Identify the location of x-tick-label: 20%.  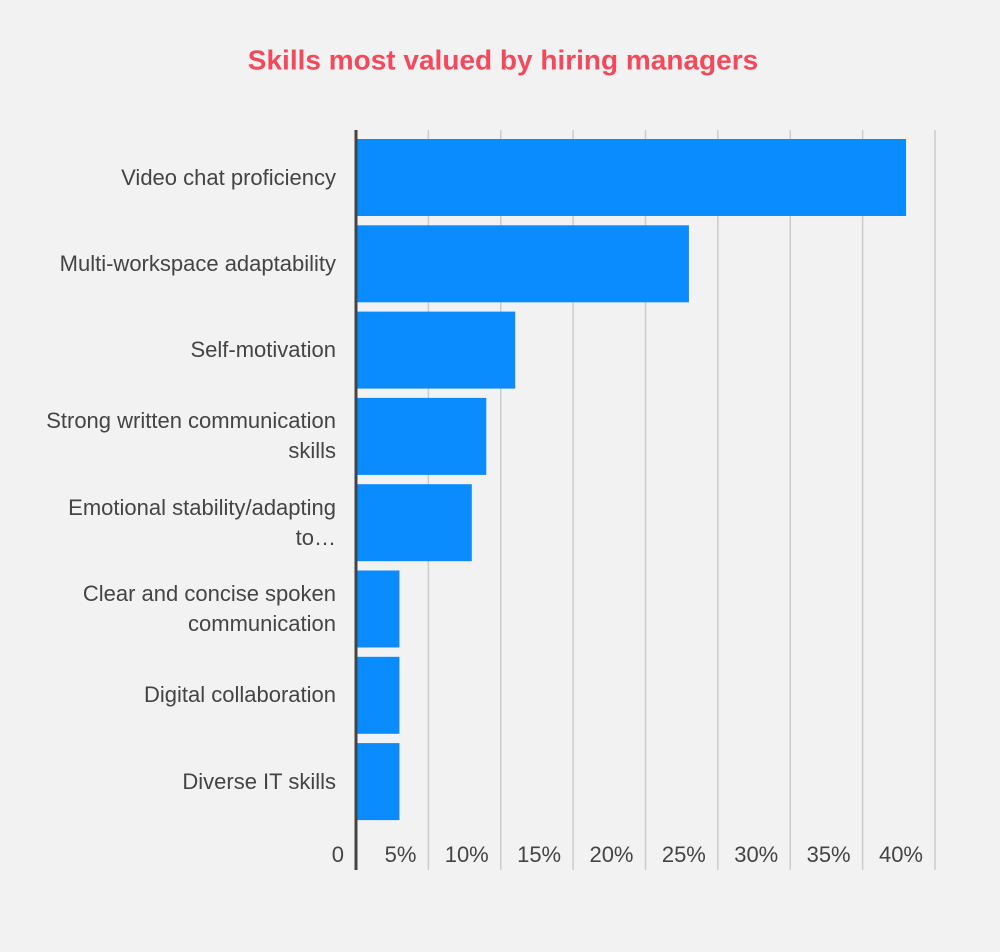
(611, 854).